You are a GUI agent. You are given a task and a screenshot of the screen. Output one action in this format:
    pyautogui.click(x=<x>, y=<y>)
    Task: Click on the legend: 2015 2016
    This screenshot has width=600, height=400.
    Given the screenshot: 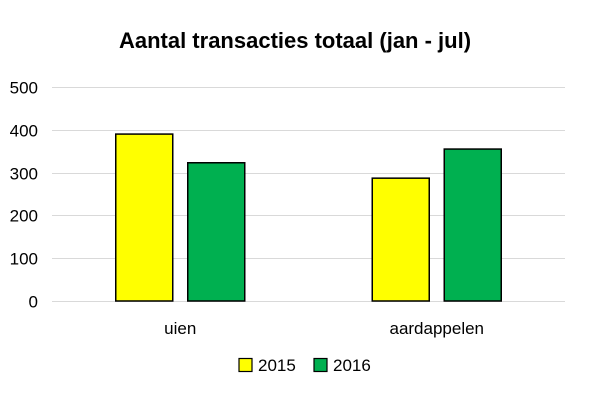 What is the action you would take?
    pyautogui.click(x=304, y=365)
    